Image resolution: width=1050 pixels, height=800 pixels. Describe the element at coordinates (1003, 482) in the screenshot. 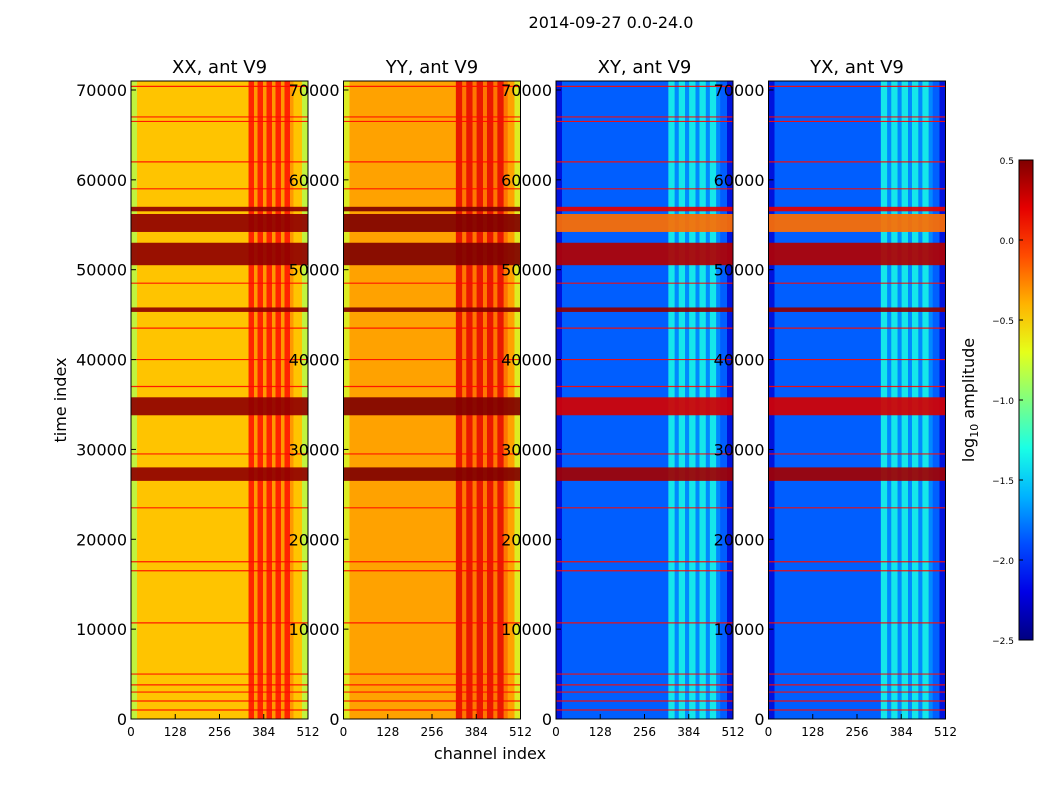

I see `colorbar-tick-label: −1.5` at that location.